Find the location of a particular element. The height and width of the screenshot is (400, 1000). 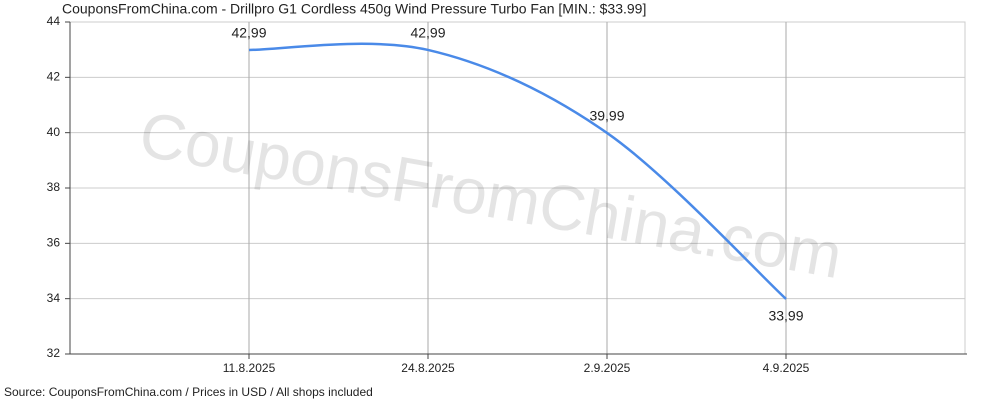

y-tick-label: 34 is located at coordinates (54, 298).